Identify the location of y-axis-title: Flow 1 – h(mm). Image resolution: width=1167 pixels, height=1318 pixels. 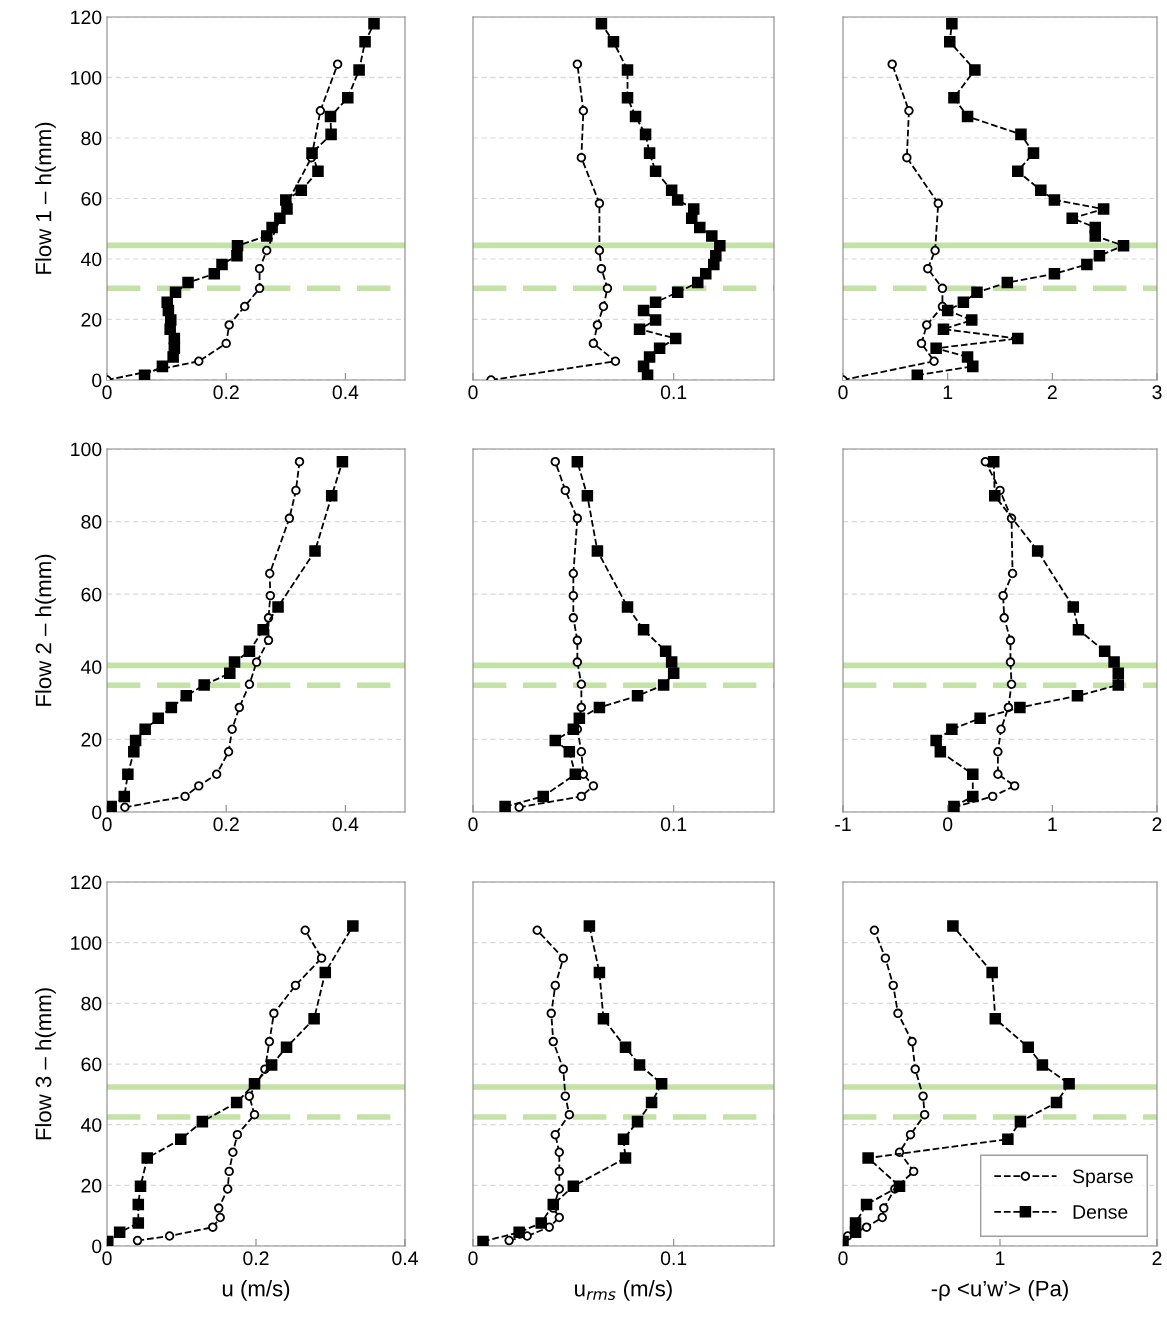
(45, 198).